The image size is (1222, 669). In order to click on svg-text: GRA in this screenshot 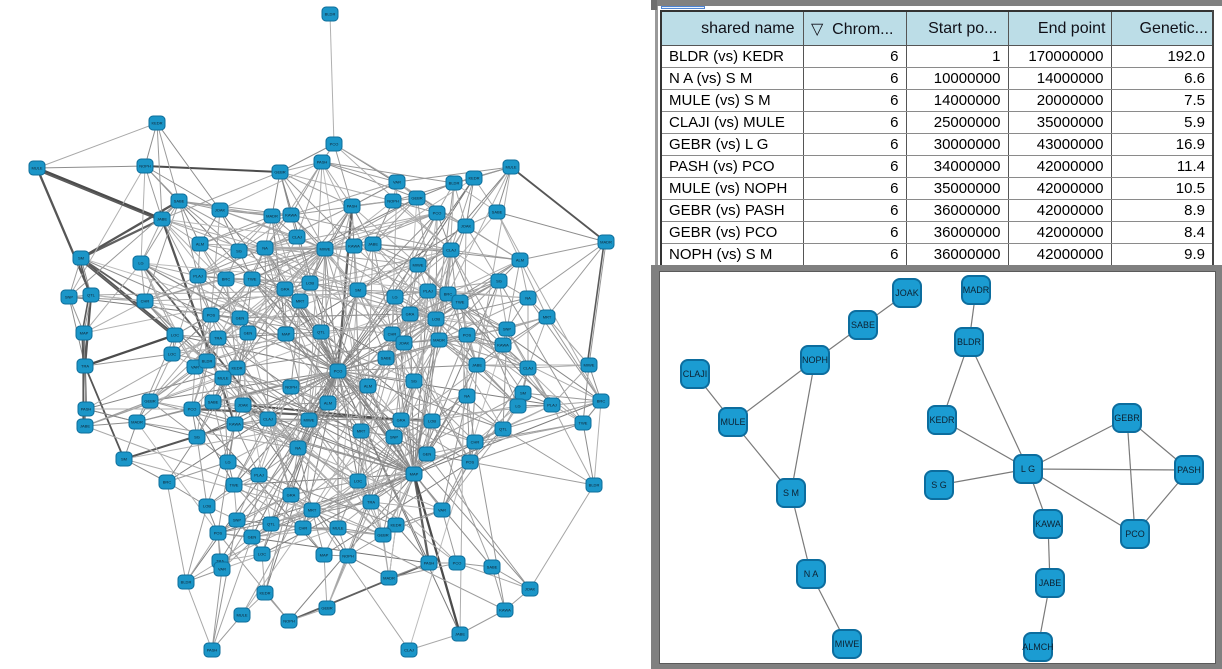, I will do `click(401, 420)`.